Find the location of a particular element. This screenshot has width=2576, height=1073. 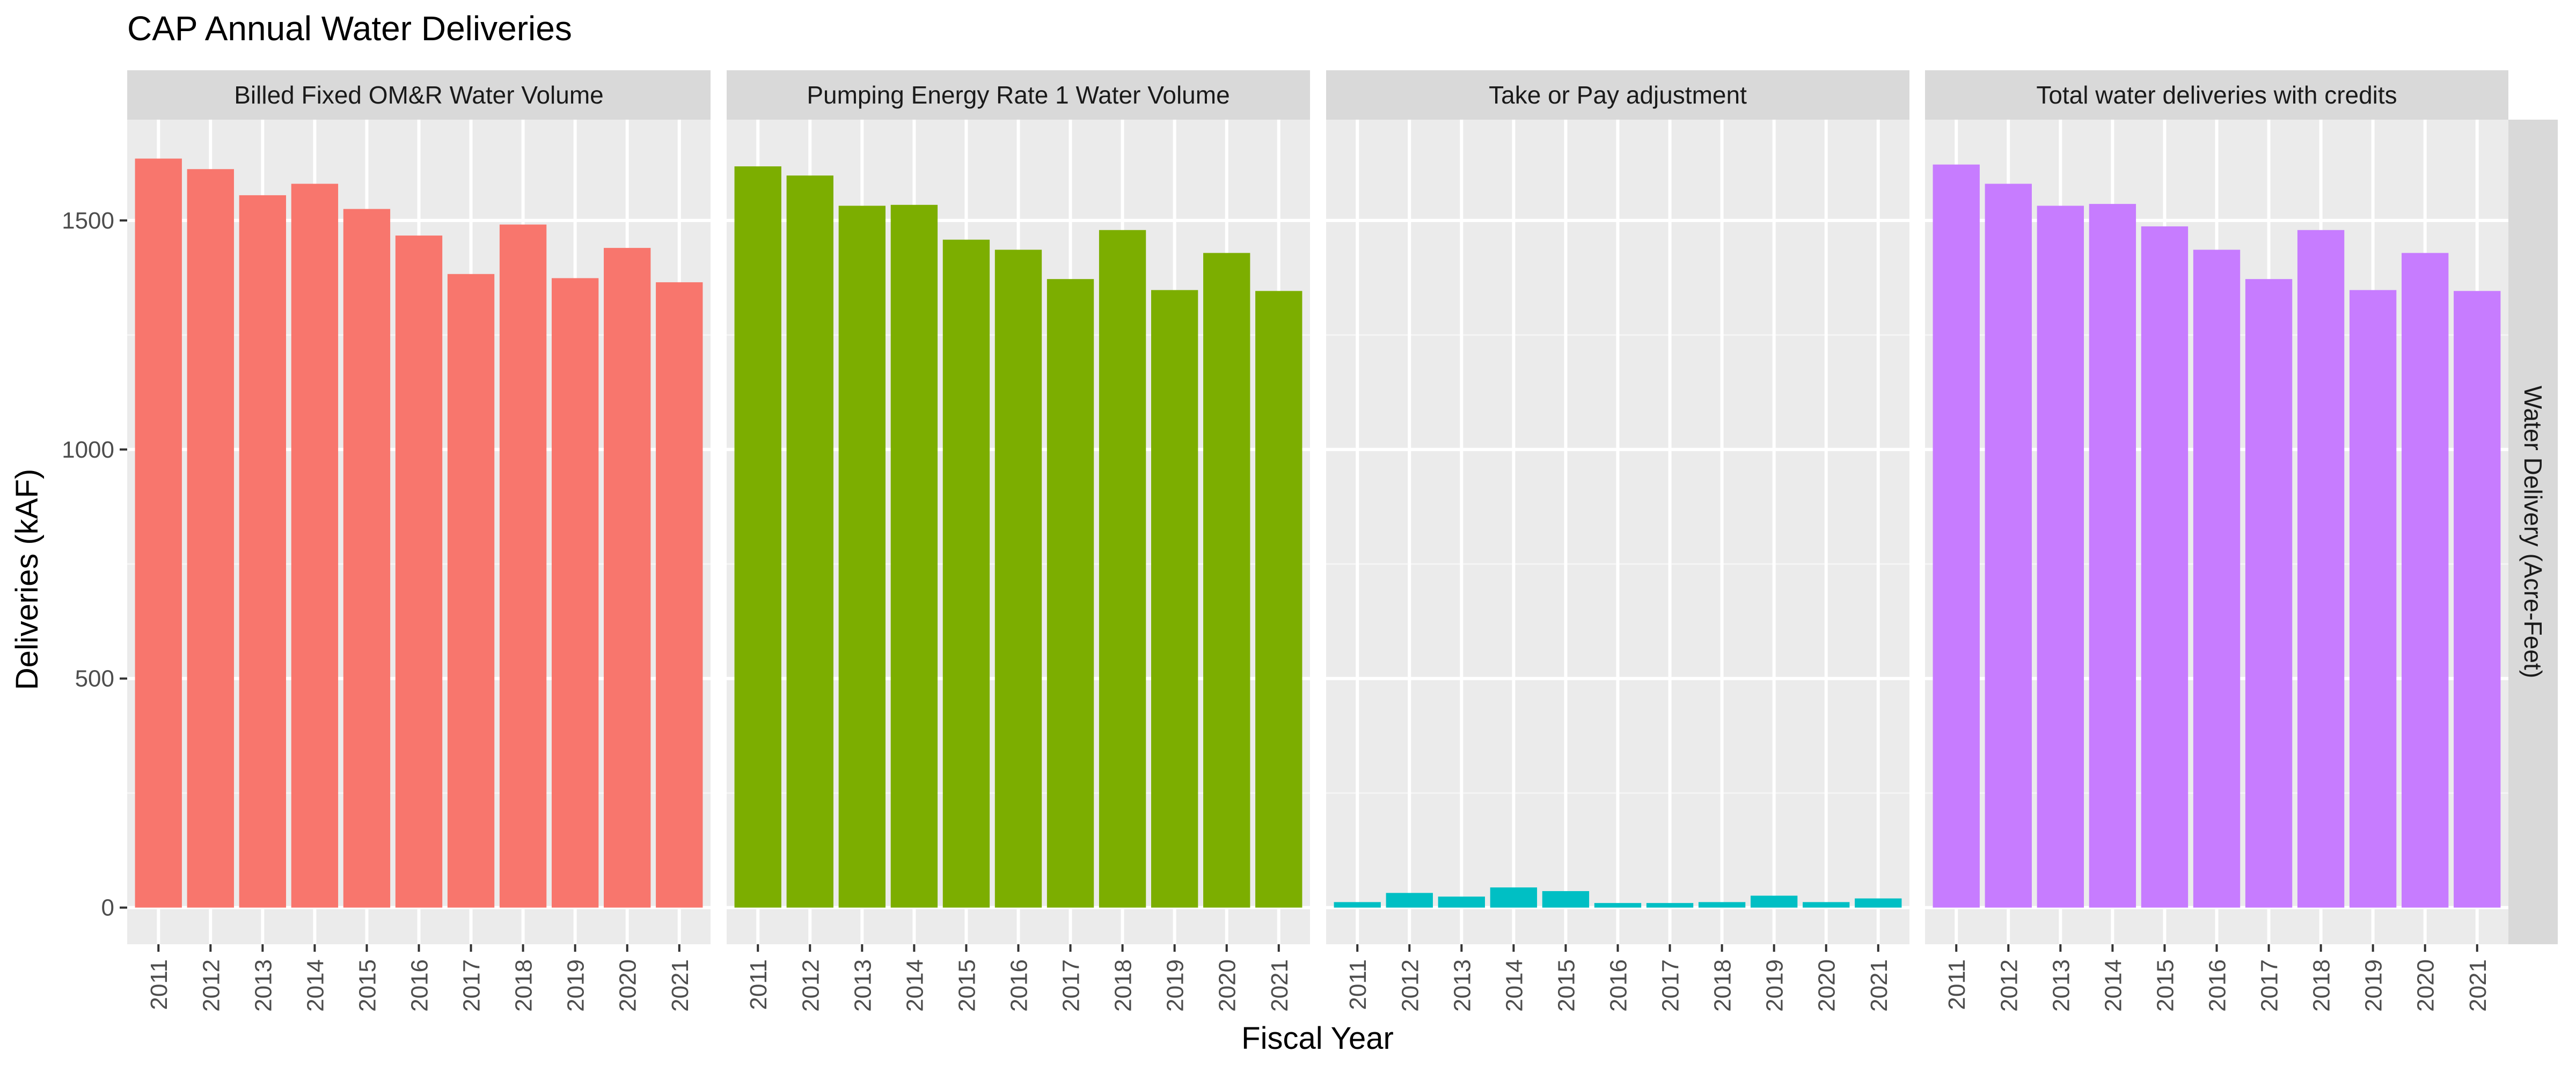

facet-strip-label: Total water deliveries with credits is located at coordinates (2216, 95).